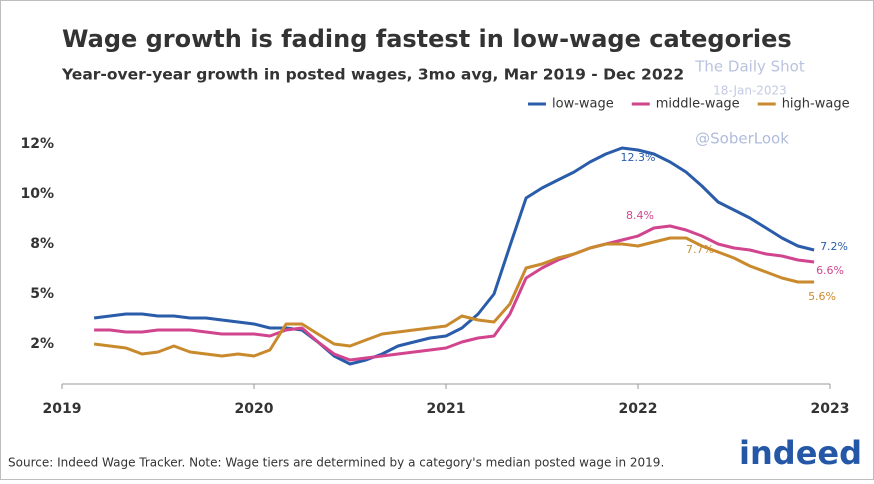  Describe the element at coordinates (640, 215) in the screenshot. I see `data-label: 8.4%` at that location.